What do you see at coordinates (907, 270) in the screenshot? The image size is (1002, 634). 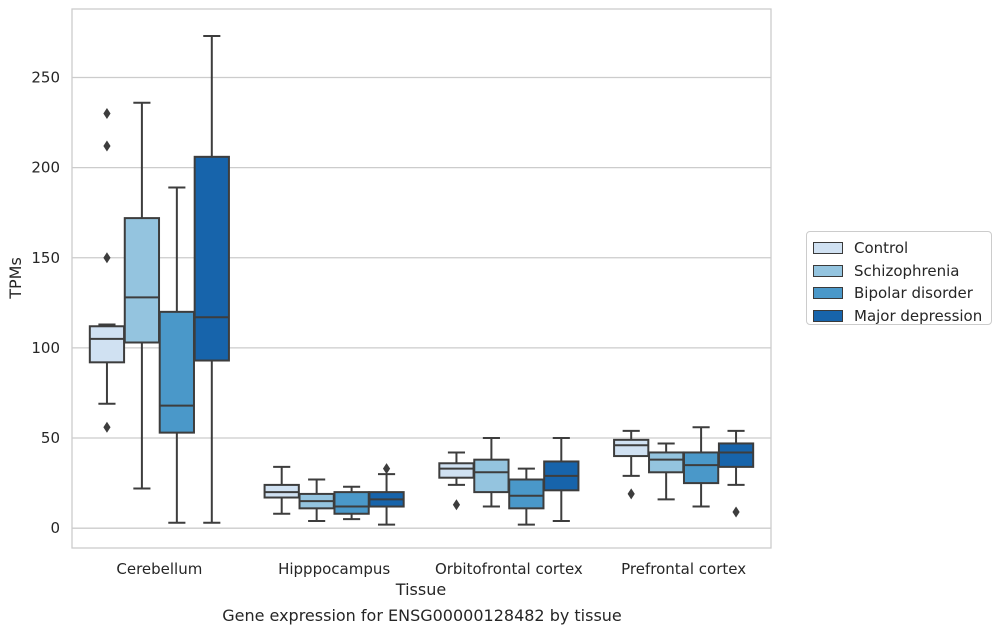 I see `legend-label: Schizophrenia` at bounding box center [907, 270].